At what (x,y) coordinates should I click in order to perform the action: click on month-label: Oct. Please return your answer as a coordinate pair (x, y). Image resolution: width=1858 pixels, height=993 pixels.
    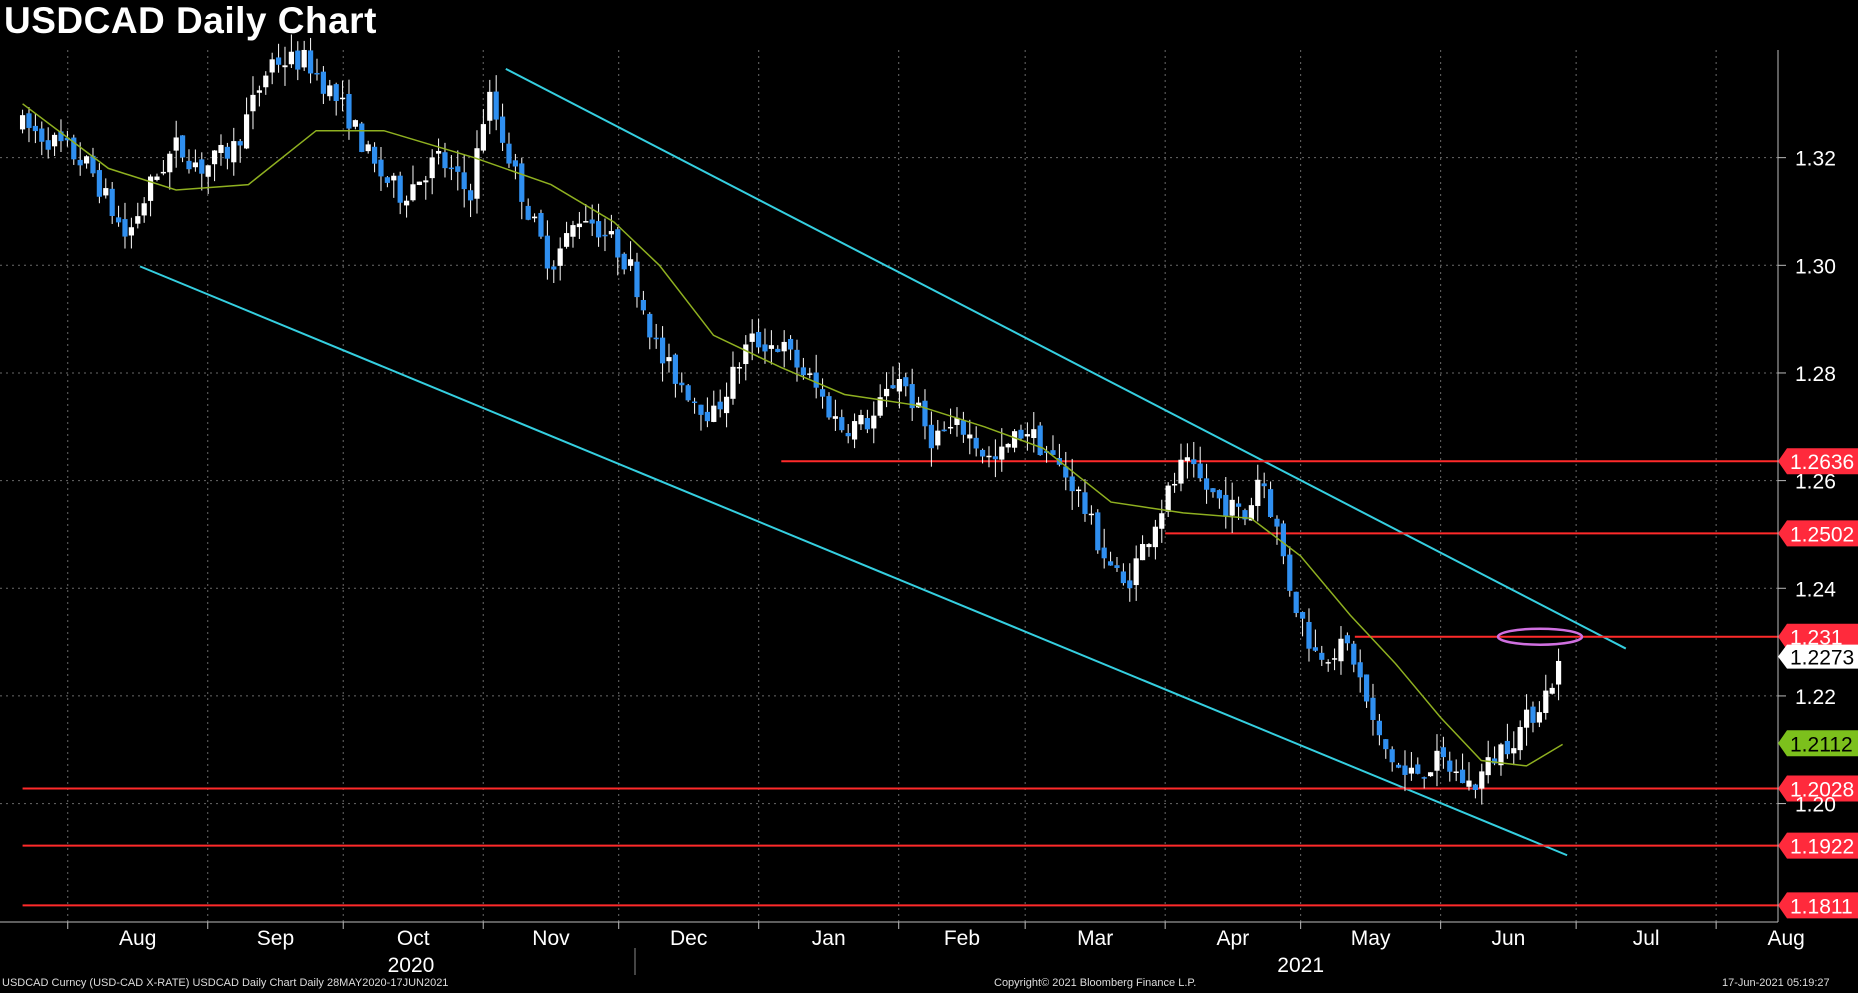
    Looking at the image, I should click on (413, 938).